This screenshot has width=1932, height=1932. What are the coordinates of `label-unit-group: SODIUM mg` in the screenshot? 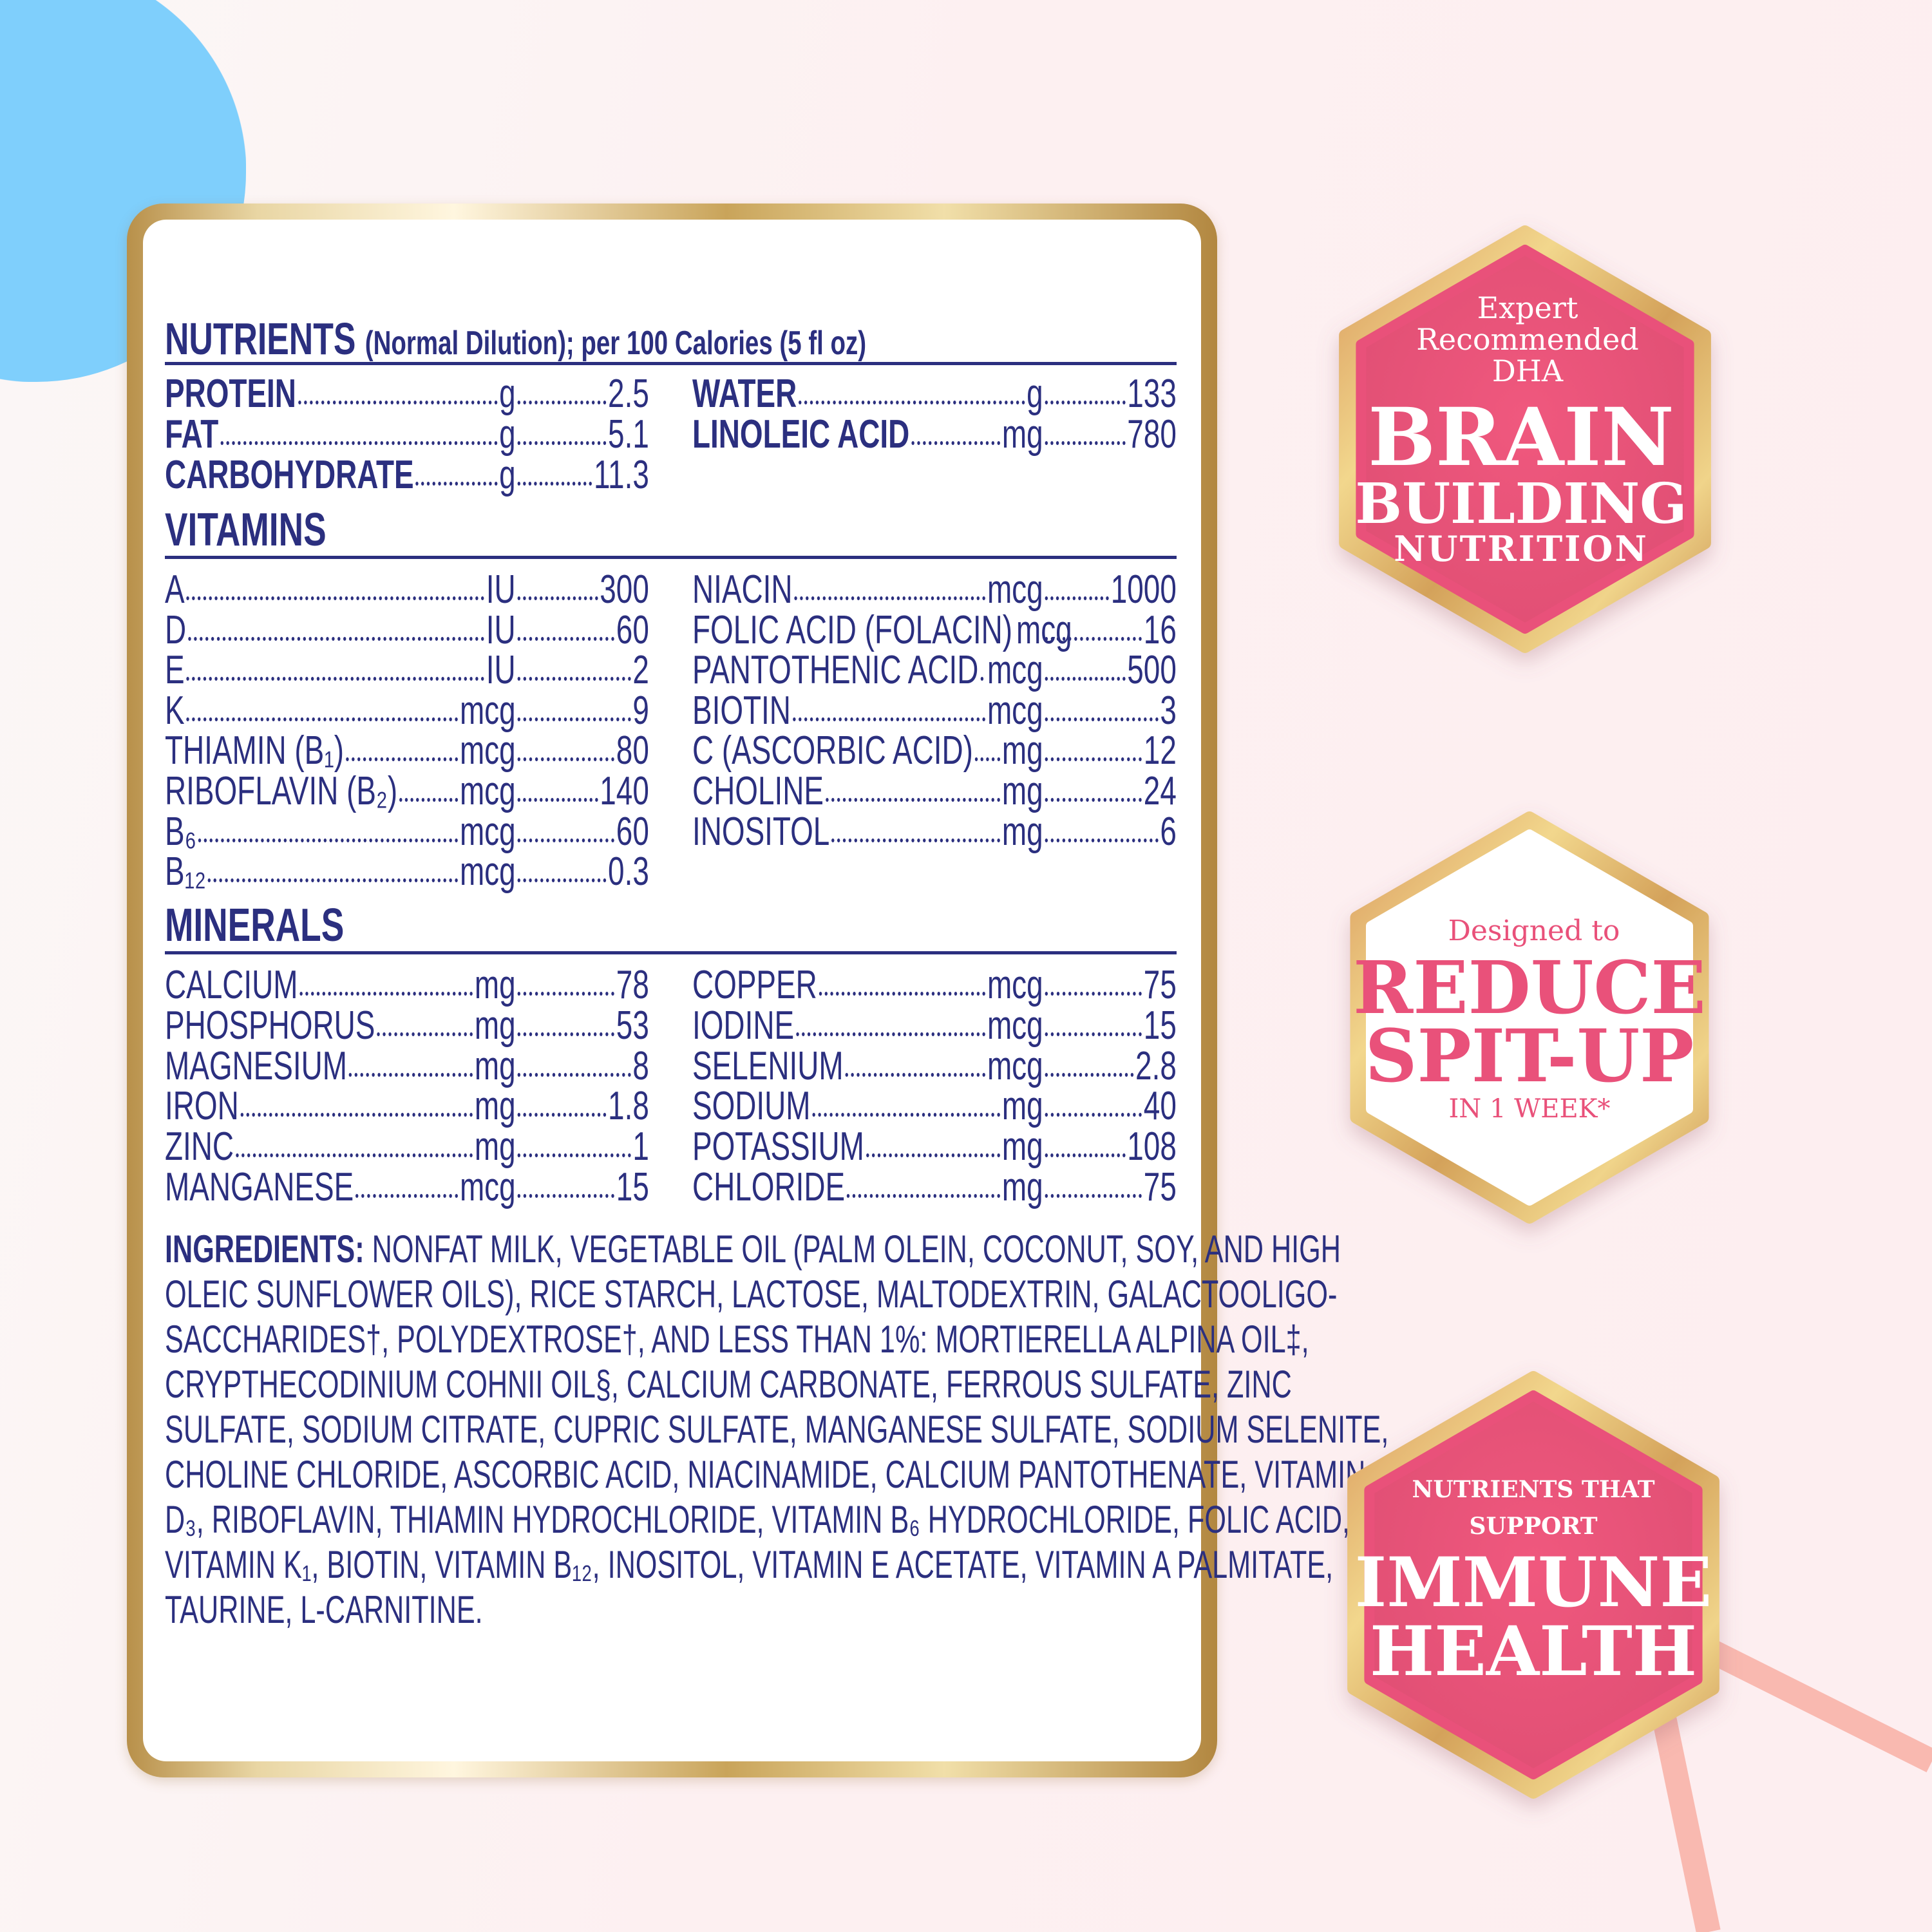 It's located at (868, 1106).